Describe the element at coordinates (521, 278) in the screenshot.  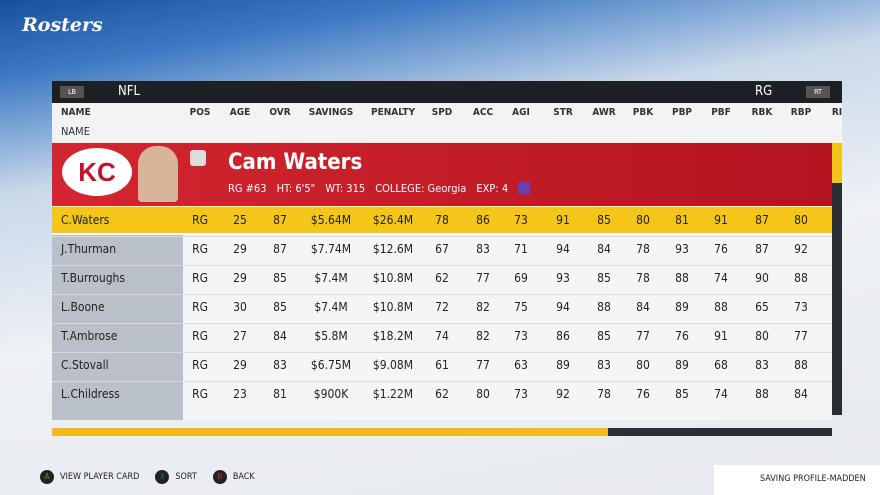
I see `stat-cell: 69` at that location.